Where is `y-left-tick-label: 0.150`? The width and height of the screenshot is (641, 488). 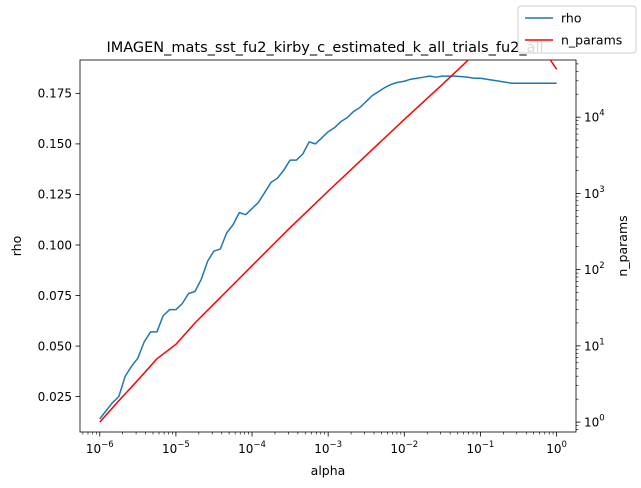 y-left-tick-label: 0.150 is located at coordinates (55, 144).